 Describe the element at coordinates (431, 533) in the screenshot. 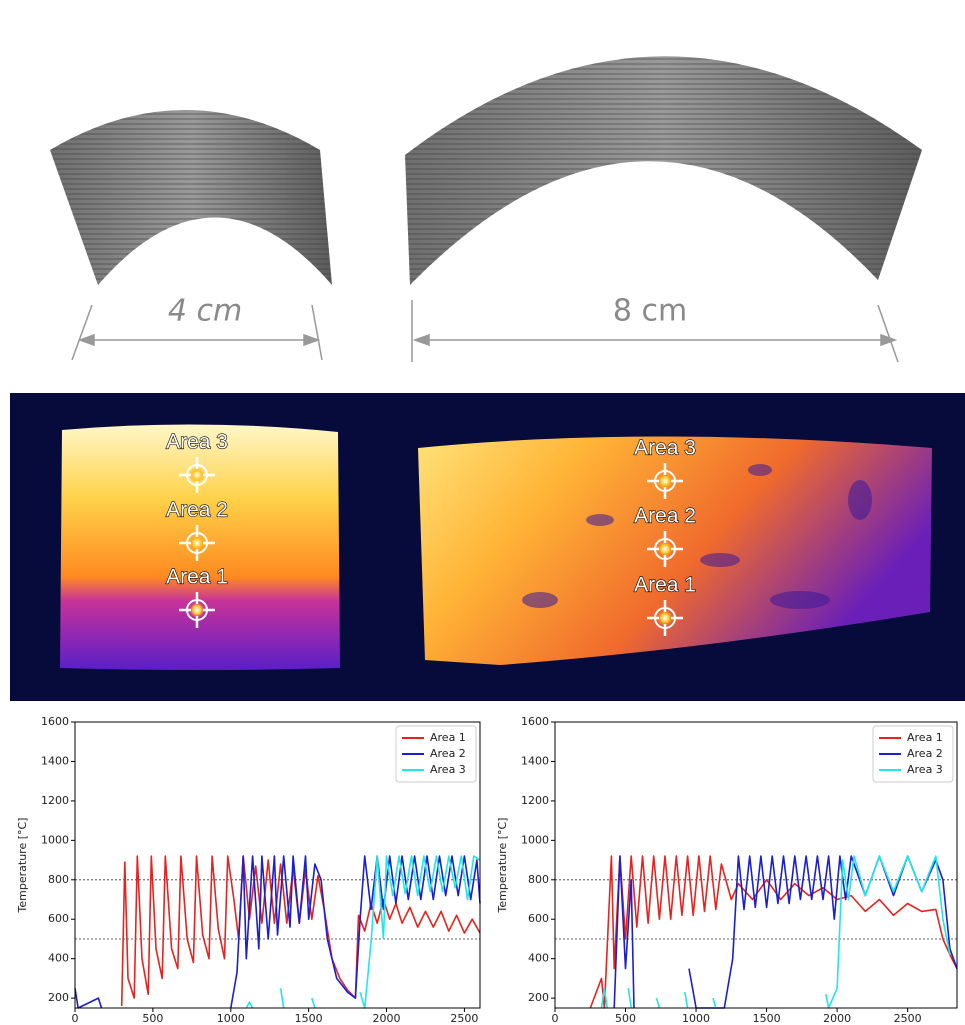

I see `thermal-markers: Area 3 Area 2 Area 1 Area 3 Area 2 Area 1` at that location.